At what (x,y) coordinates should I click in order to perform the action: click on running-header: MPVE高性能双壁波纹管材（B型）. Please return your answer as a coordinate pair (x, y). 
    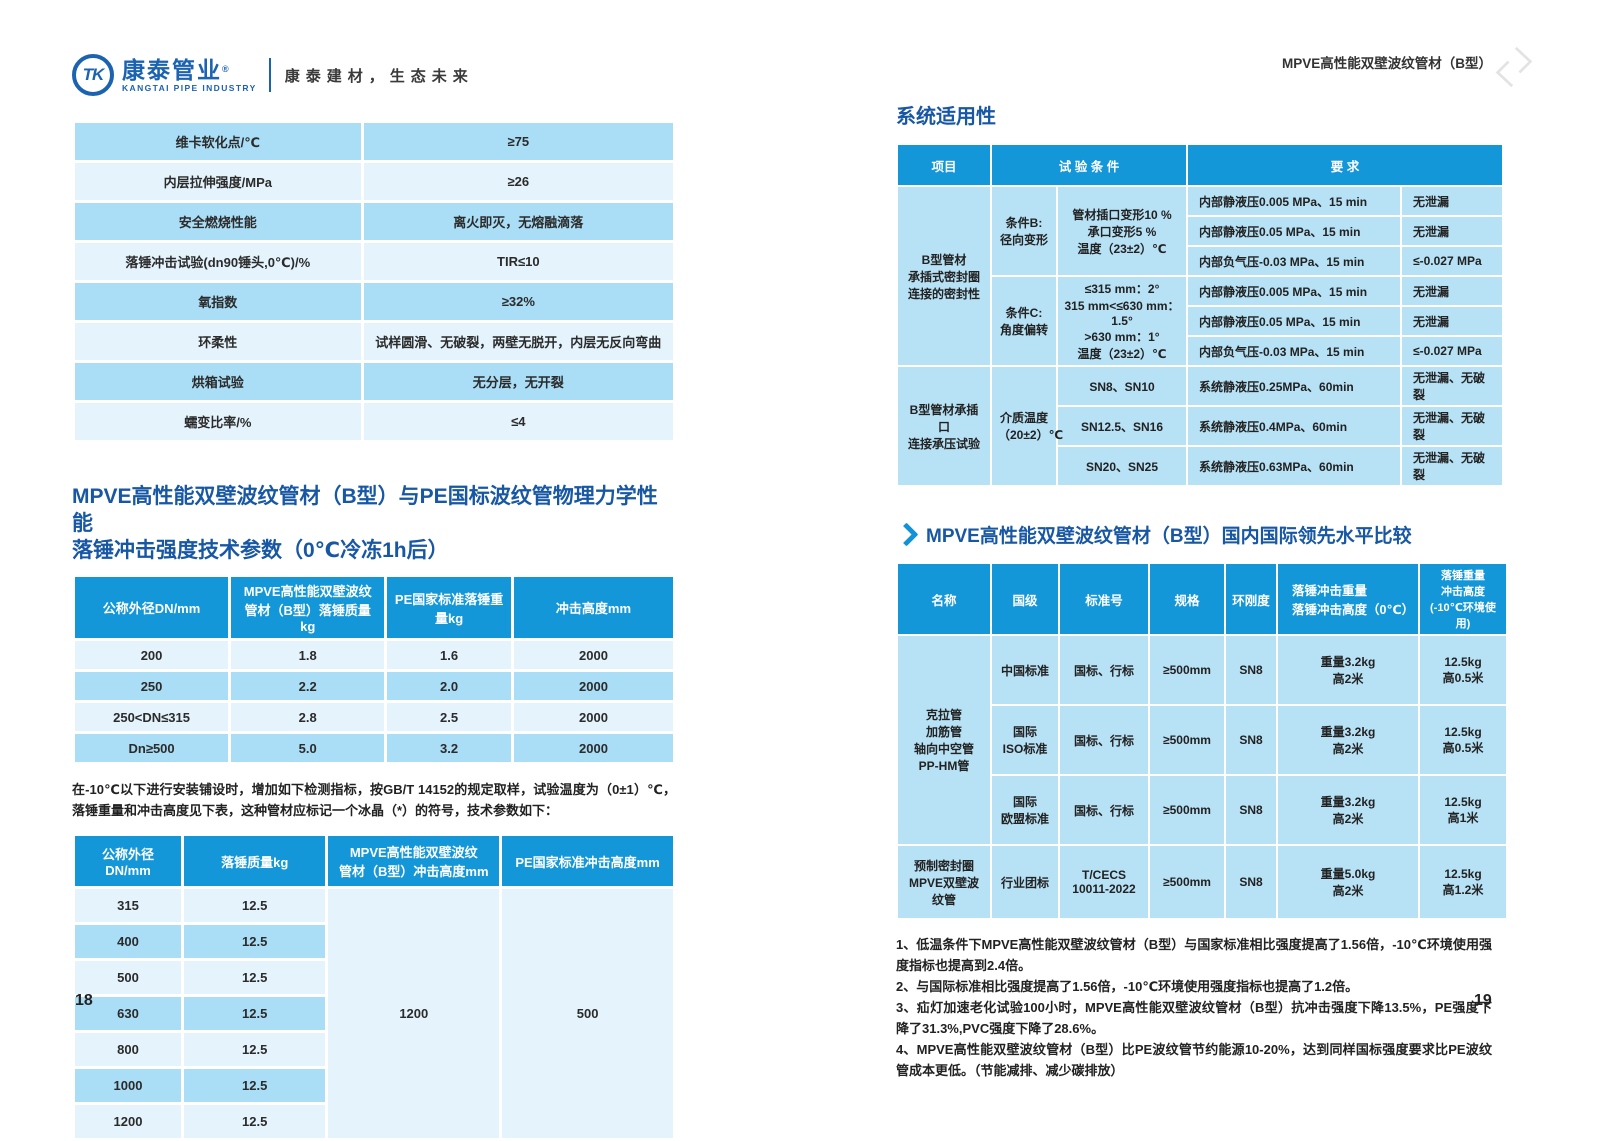
    Looking at the image, I should click on (1214, 67).